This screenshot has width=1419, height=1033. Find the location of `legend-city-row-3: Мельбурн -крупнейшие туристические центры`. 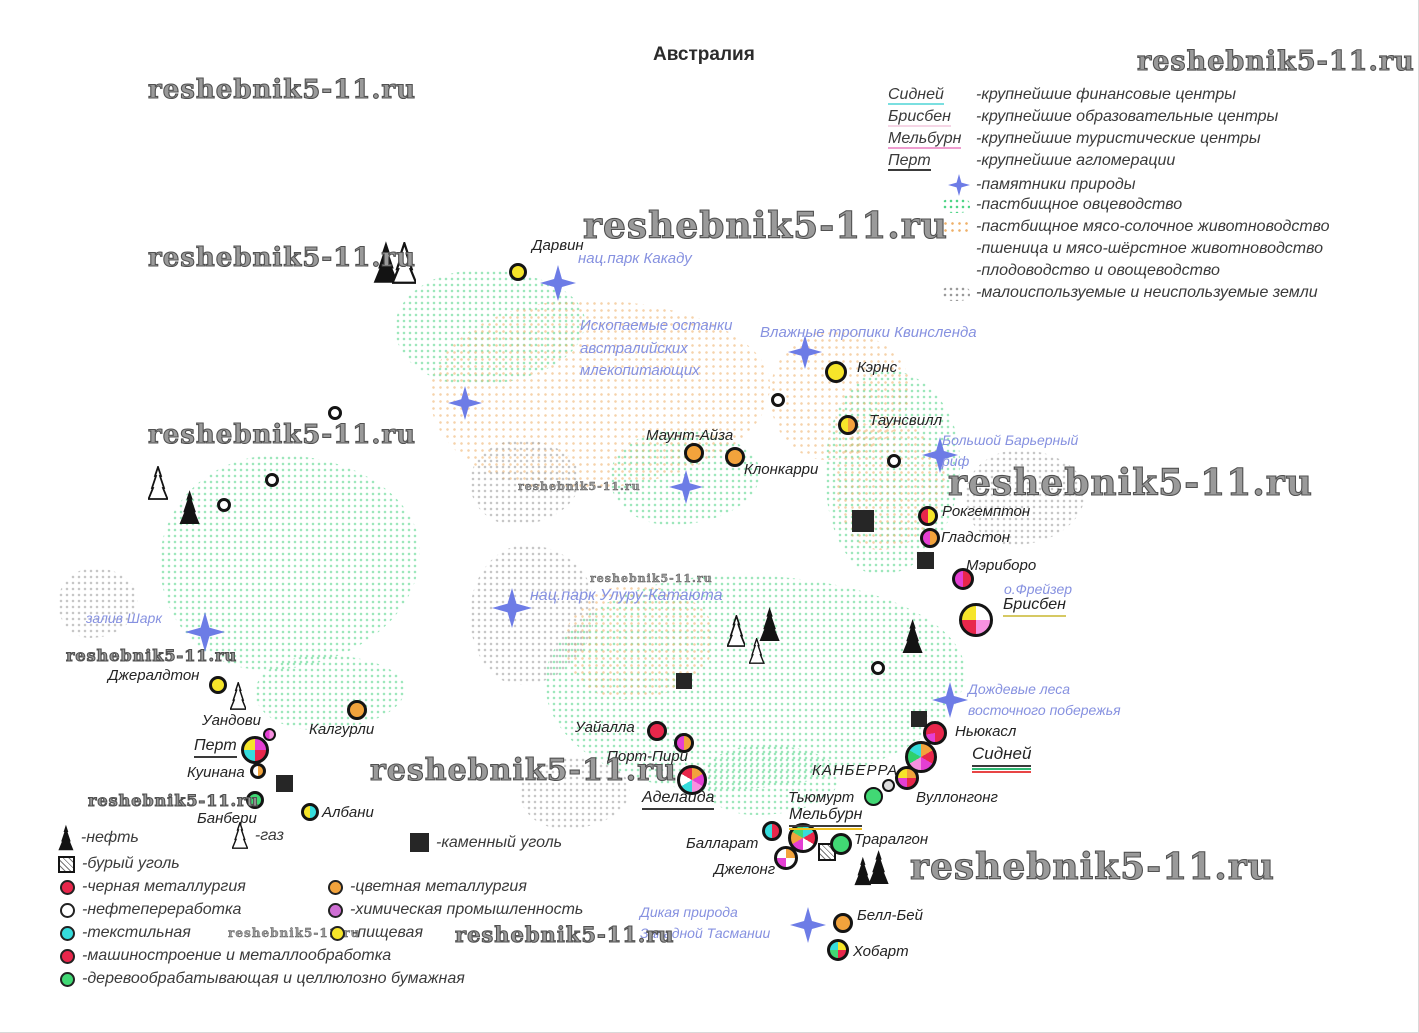

legend-city-row-3: Мельбурн -крупнейшие туристические центры is located at coordinates (1074, 139).